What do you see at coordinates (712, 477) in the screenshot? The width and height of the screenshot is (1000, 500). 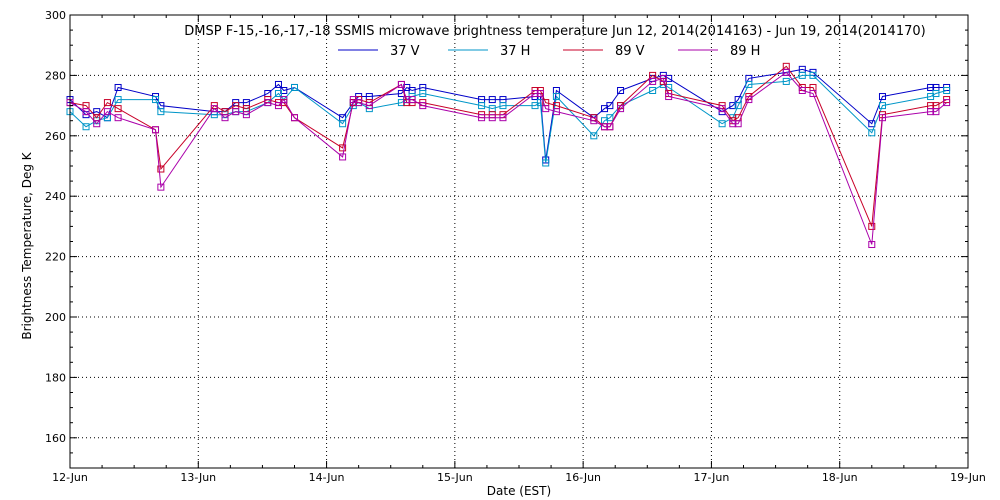 I see `x-tick-label: 17-Jun` at bounding box center [712, 477].